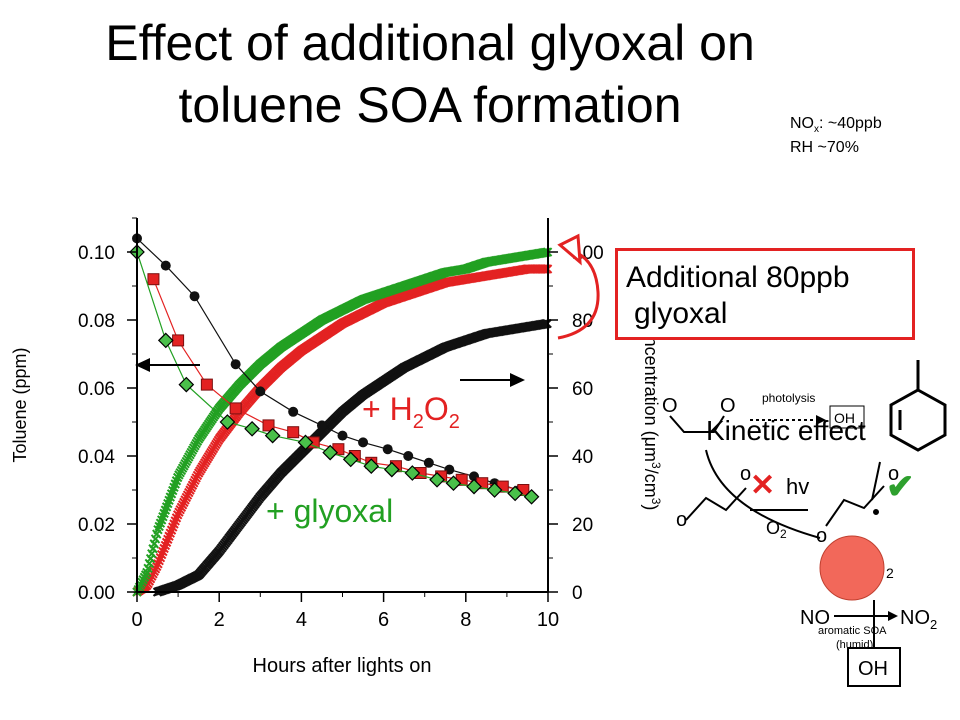  What do you see at coordinates (681, 313) in the screenshot?
I see `callout-line-2: glyoxal` at bounding box center [681, 313].